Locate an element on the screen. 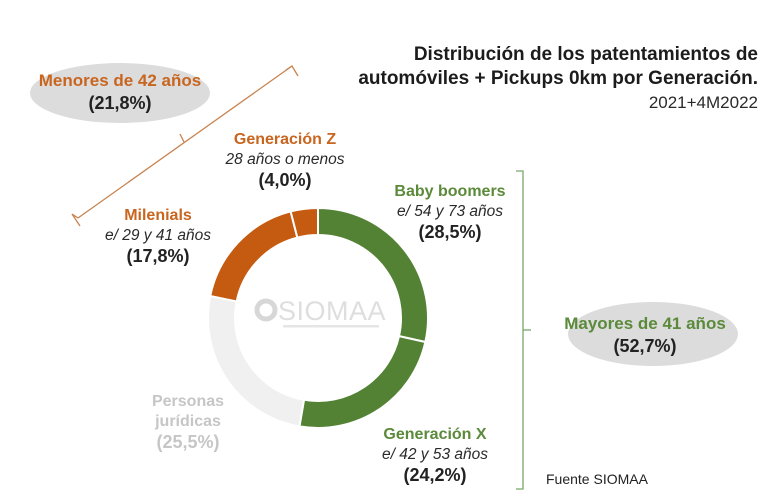 The image size is (780, 502). bracket-menores-main is located at coordinates (185, 142).